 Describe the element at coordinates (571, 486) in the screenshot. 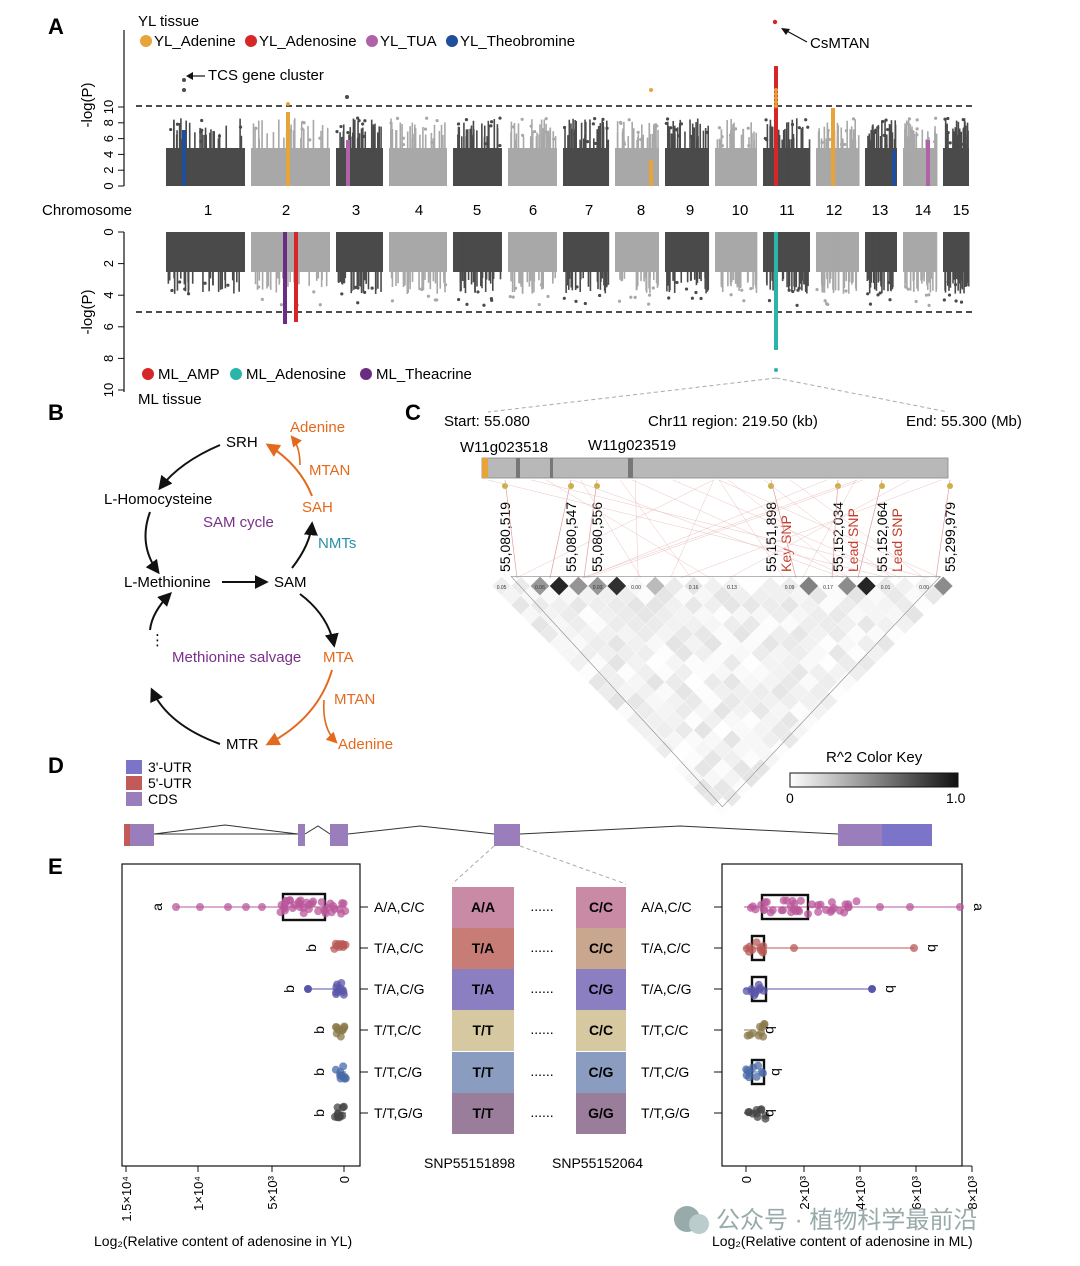

I see `snp-marker` at that location.